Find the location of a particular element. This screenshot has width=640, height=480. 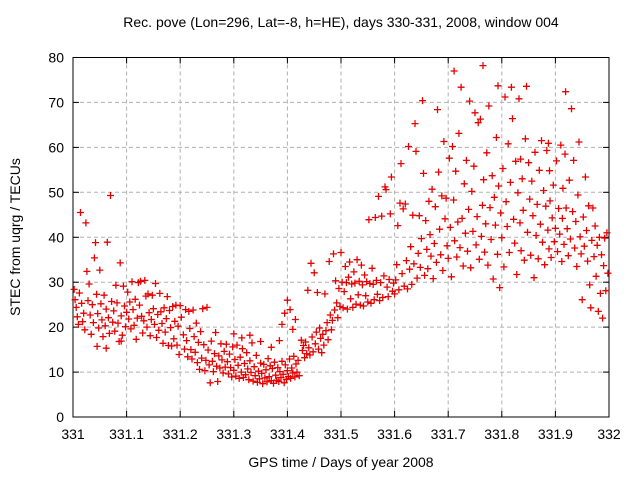

y-tick-label: 70 is located at coordinates (56, 102).